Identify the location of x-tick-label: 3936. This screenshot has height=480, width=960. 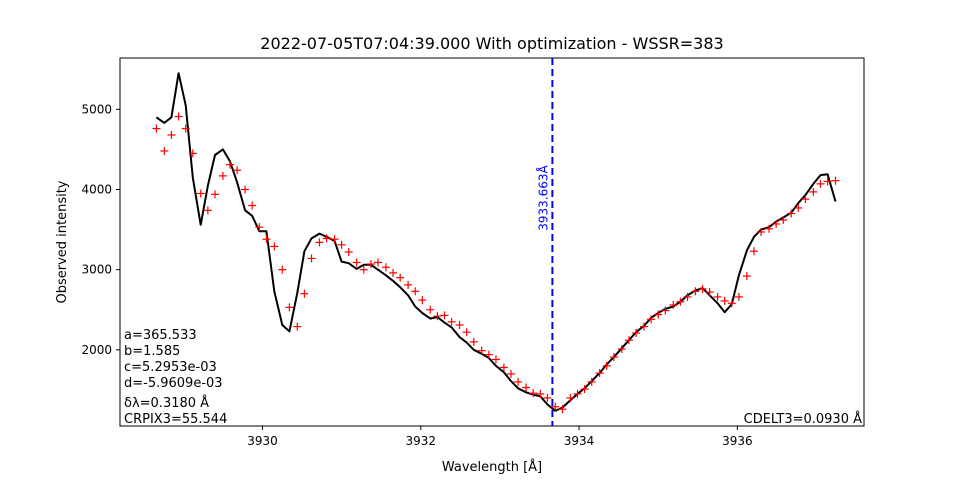
(737, 441).